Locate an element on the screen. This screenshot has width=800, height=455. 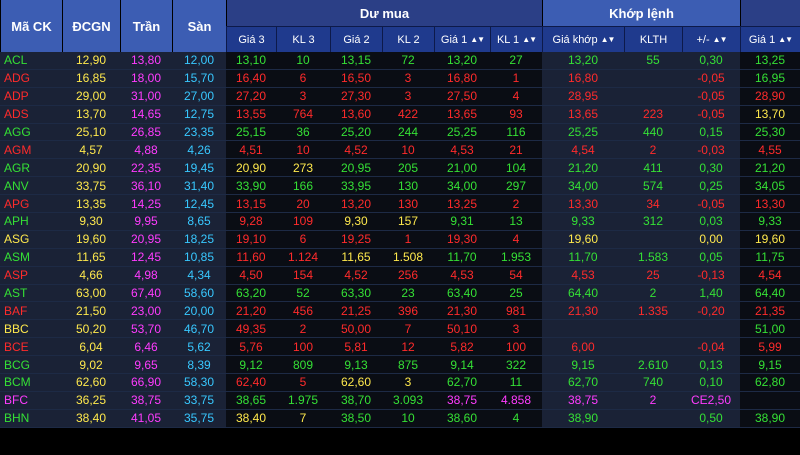
col-bid-vol2: KL 2 is located at coordinates (408, 39).